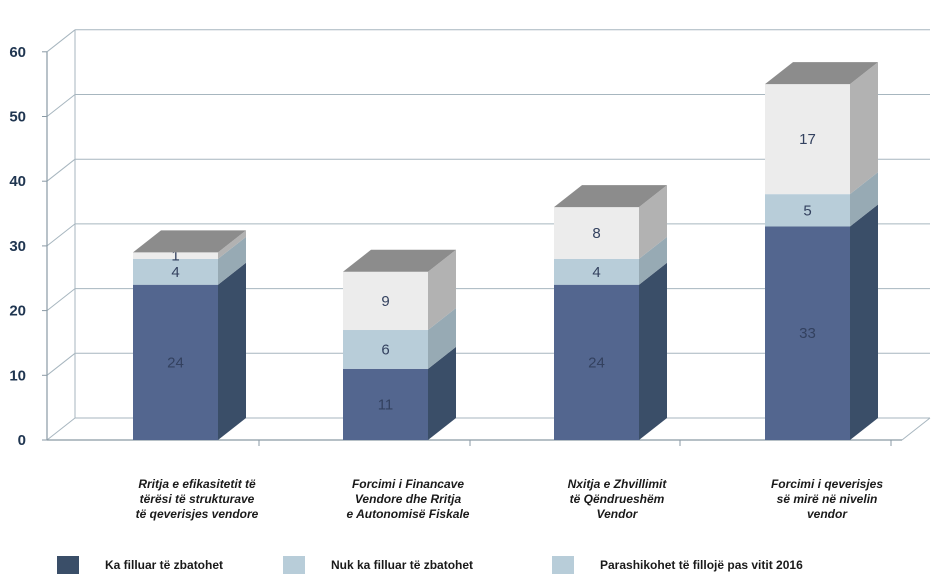 This screenshot has height=574, width=950. What do you see at coordinates (402, 565) in the screenshot?
I see `legend-label-series-2: Nuk ka filluar të zbatohet` at bounding box center [402, 565].